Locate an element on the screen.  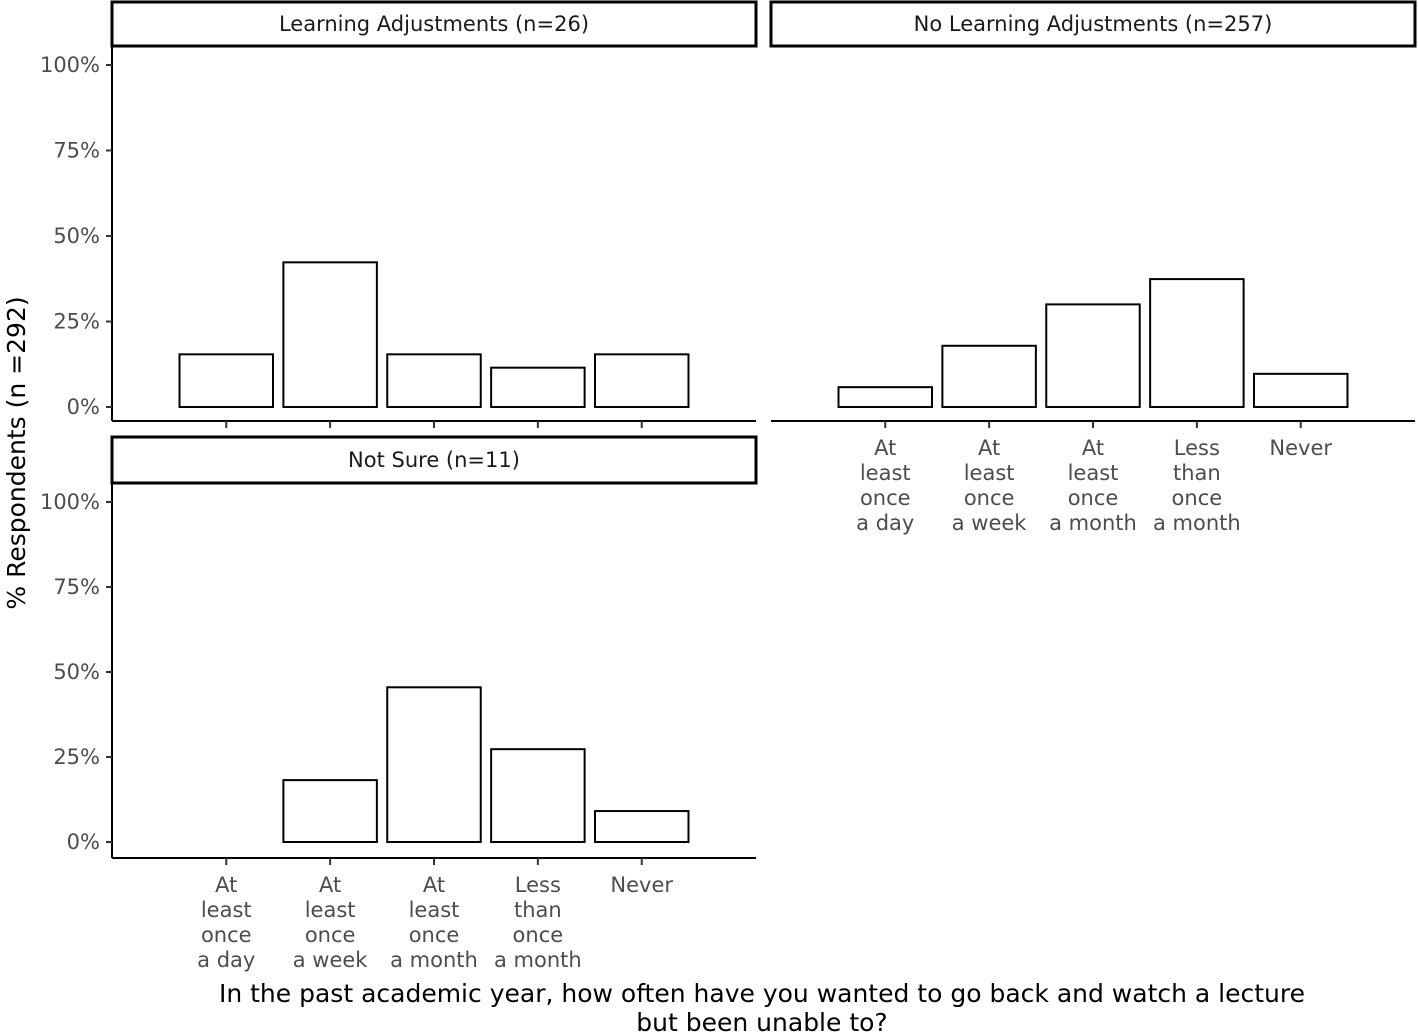
panel-title: Not Sure (n=11) is located at coordinates (434, 460).